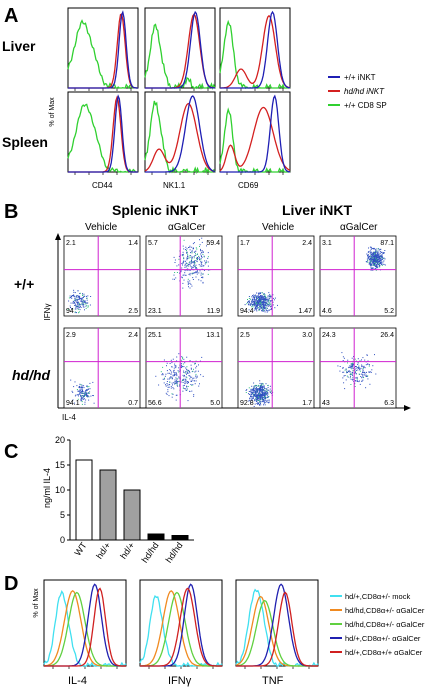 Image resolution: width=448 pixels, height=690 pixels. Describe the element at coordinates (307, 243) in the screenshot. I see `quadrant-percent: 2.4` at that location.